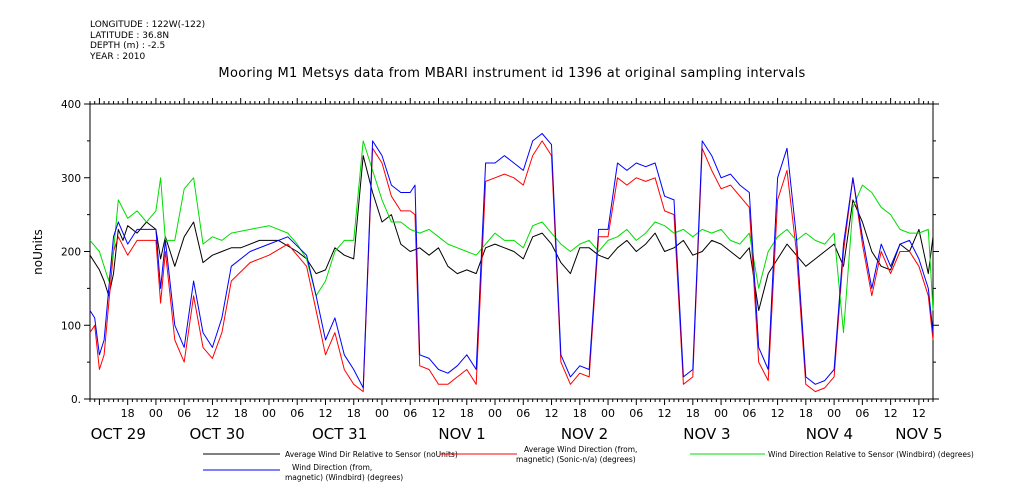 This screenshot has width=1009, height=504. I want to click on x-day-label: OCT 30, so click(217, 434).